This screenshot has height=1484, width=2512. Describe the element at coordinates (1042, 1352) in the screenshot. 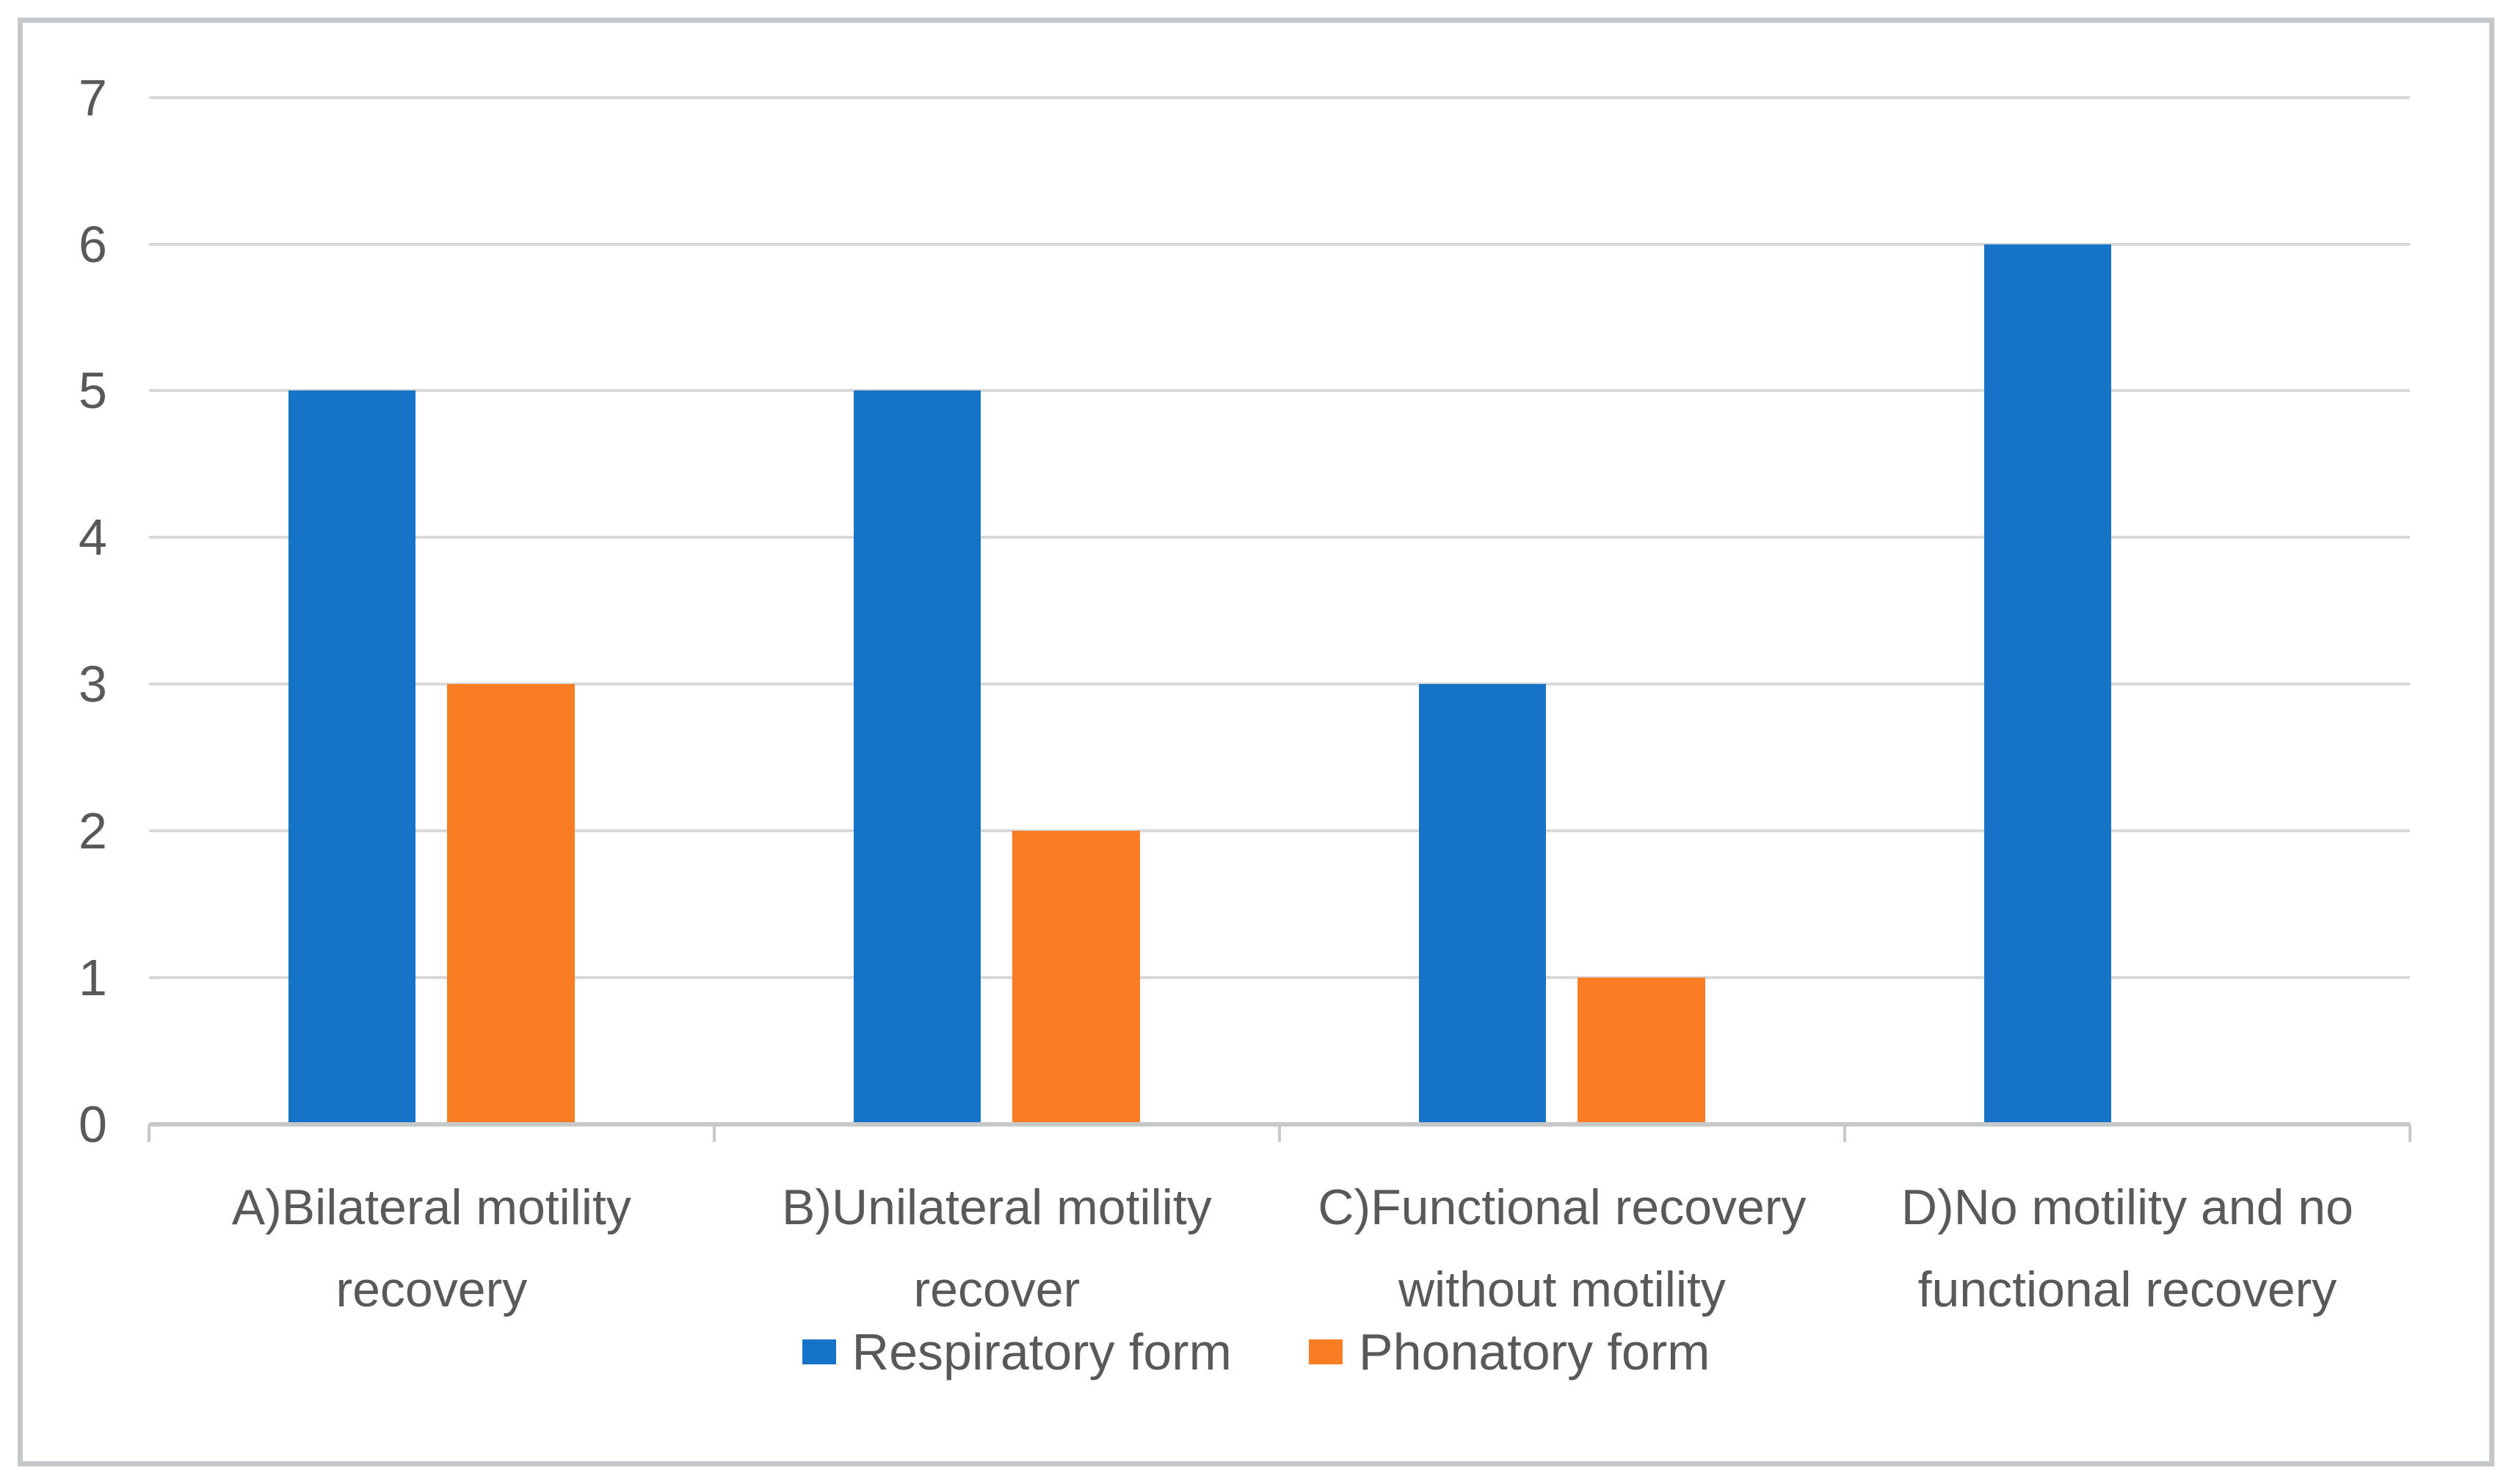

I see `legend-label-respiratory-form: Respiratory form` at that location.